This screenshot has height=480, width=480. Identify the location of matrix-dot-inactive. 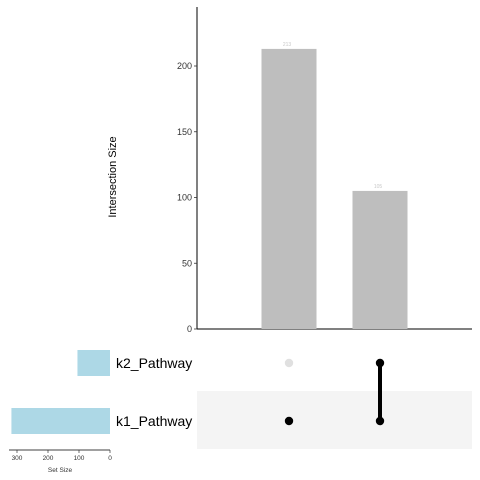
(289, 363).